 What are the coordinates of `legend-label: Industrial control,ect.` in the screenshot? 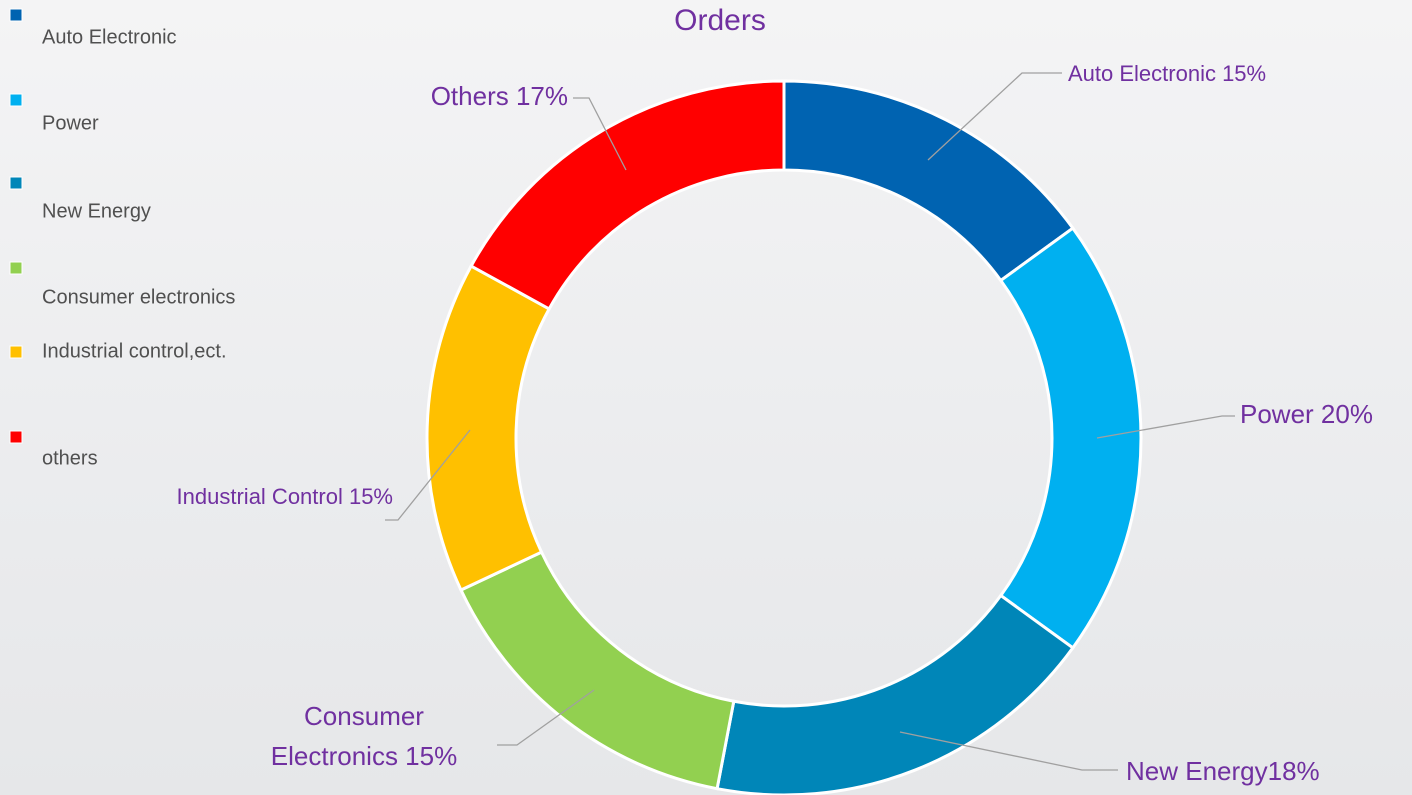 It's located at (134, 351).